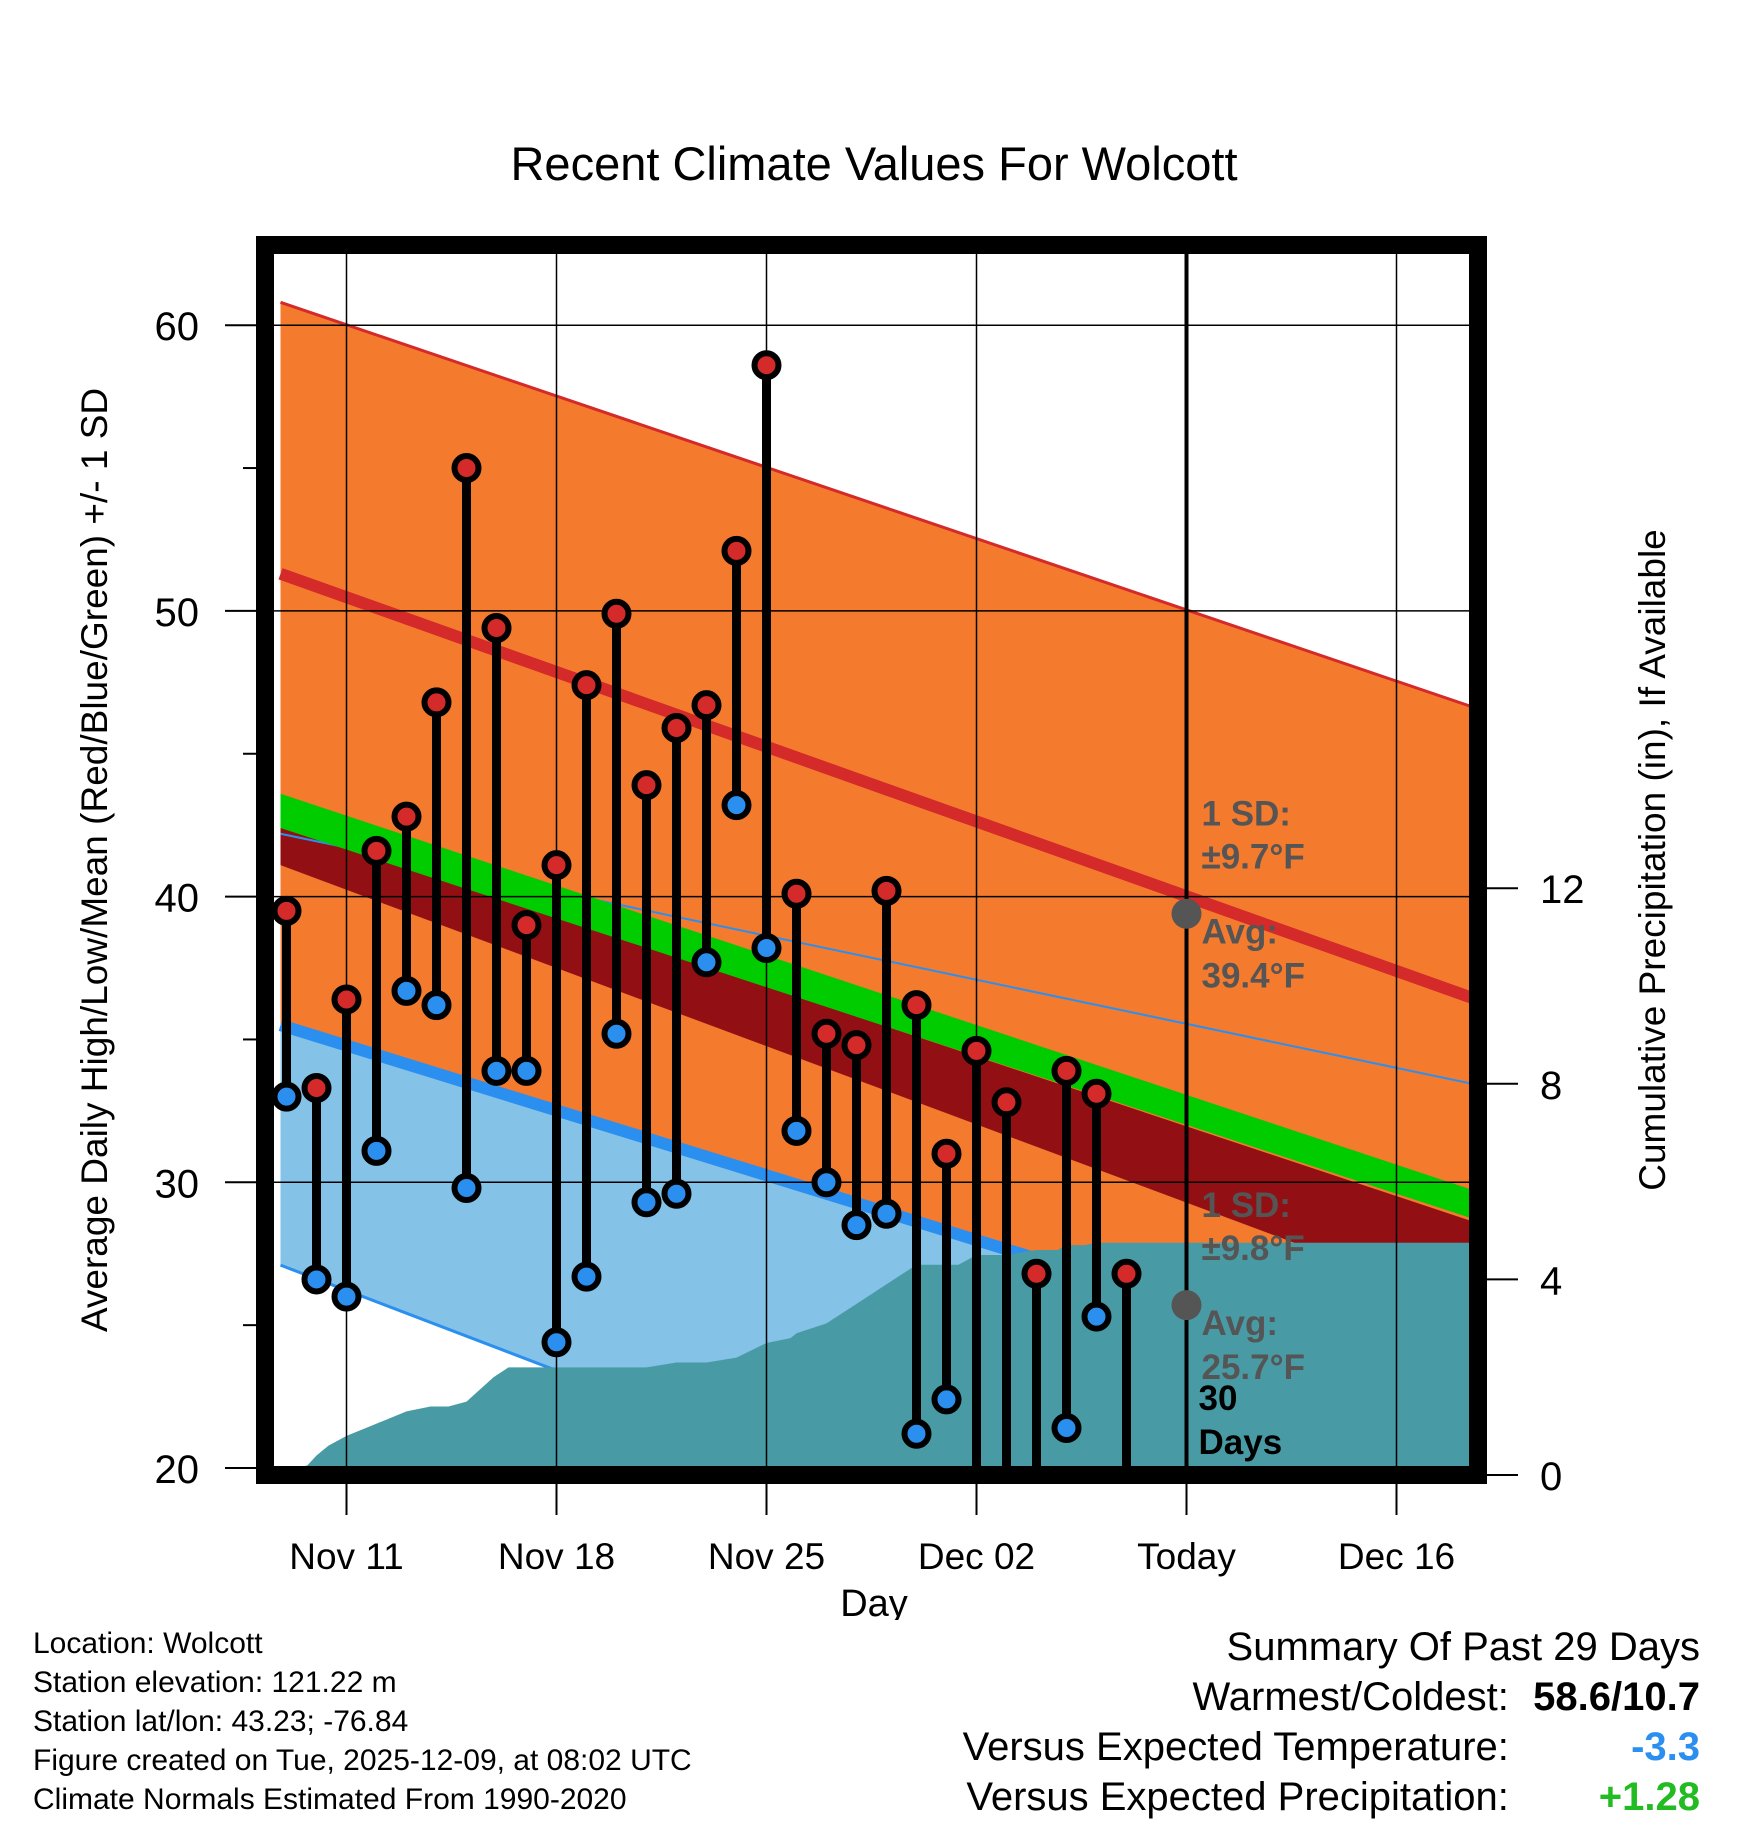 This screenshot has height=1828, width=1748. I want to click on y-tick-label: 40, so click(177, 899).